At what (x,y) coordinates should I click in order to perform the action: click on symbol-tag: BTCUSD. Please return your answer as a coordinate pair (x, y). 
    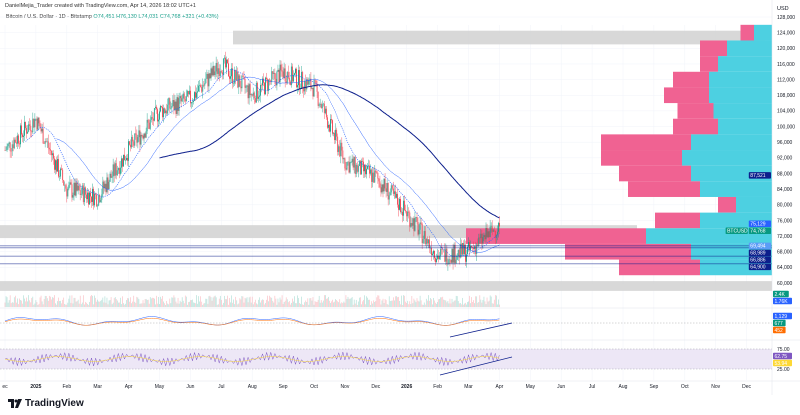
    Looking at the image, I should click on (737, 232).